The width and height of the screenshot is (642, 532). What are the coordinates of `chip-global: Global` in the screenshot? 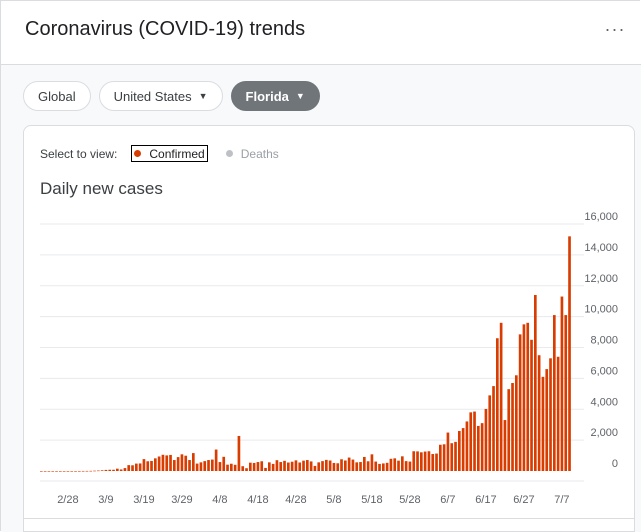 It's located at (57, 96).